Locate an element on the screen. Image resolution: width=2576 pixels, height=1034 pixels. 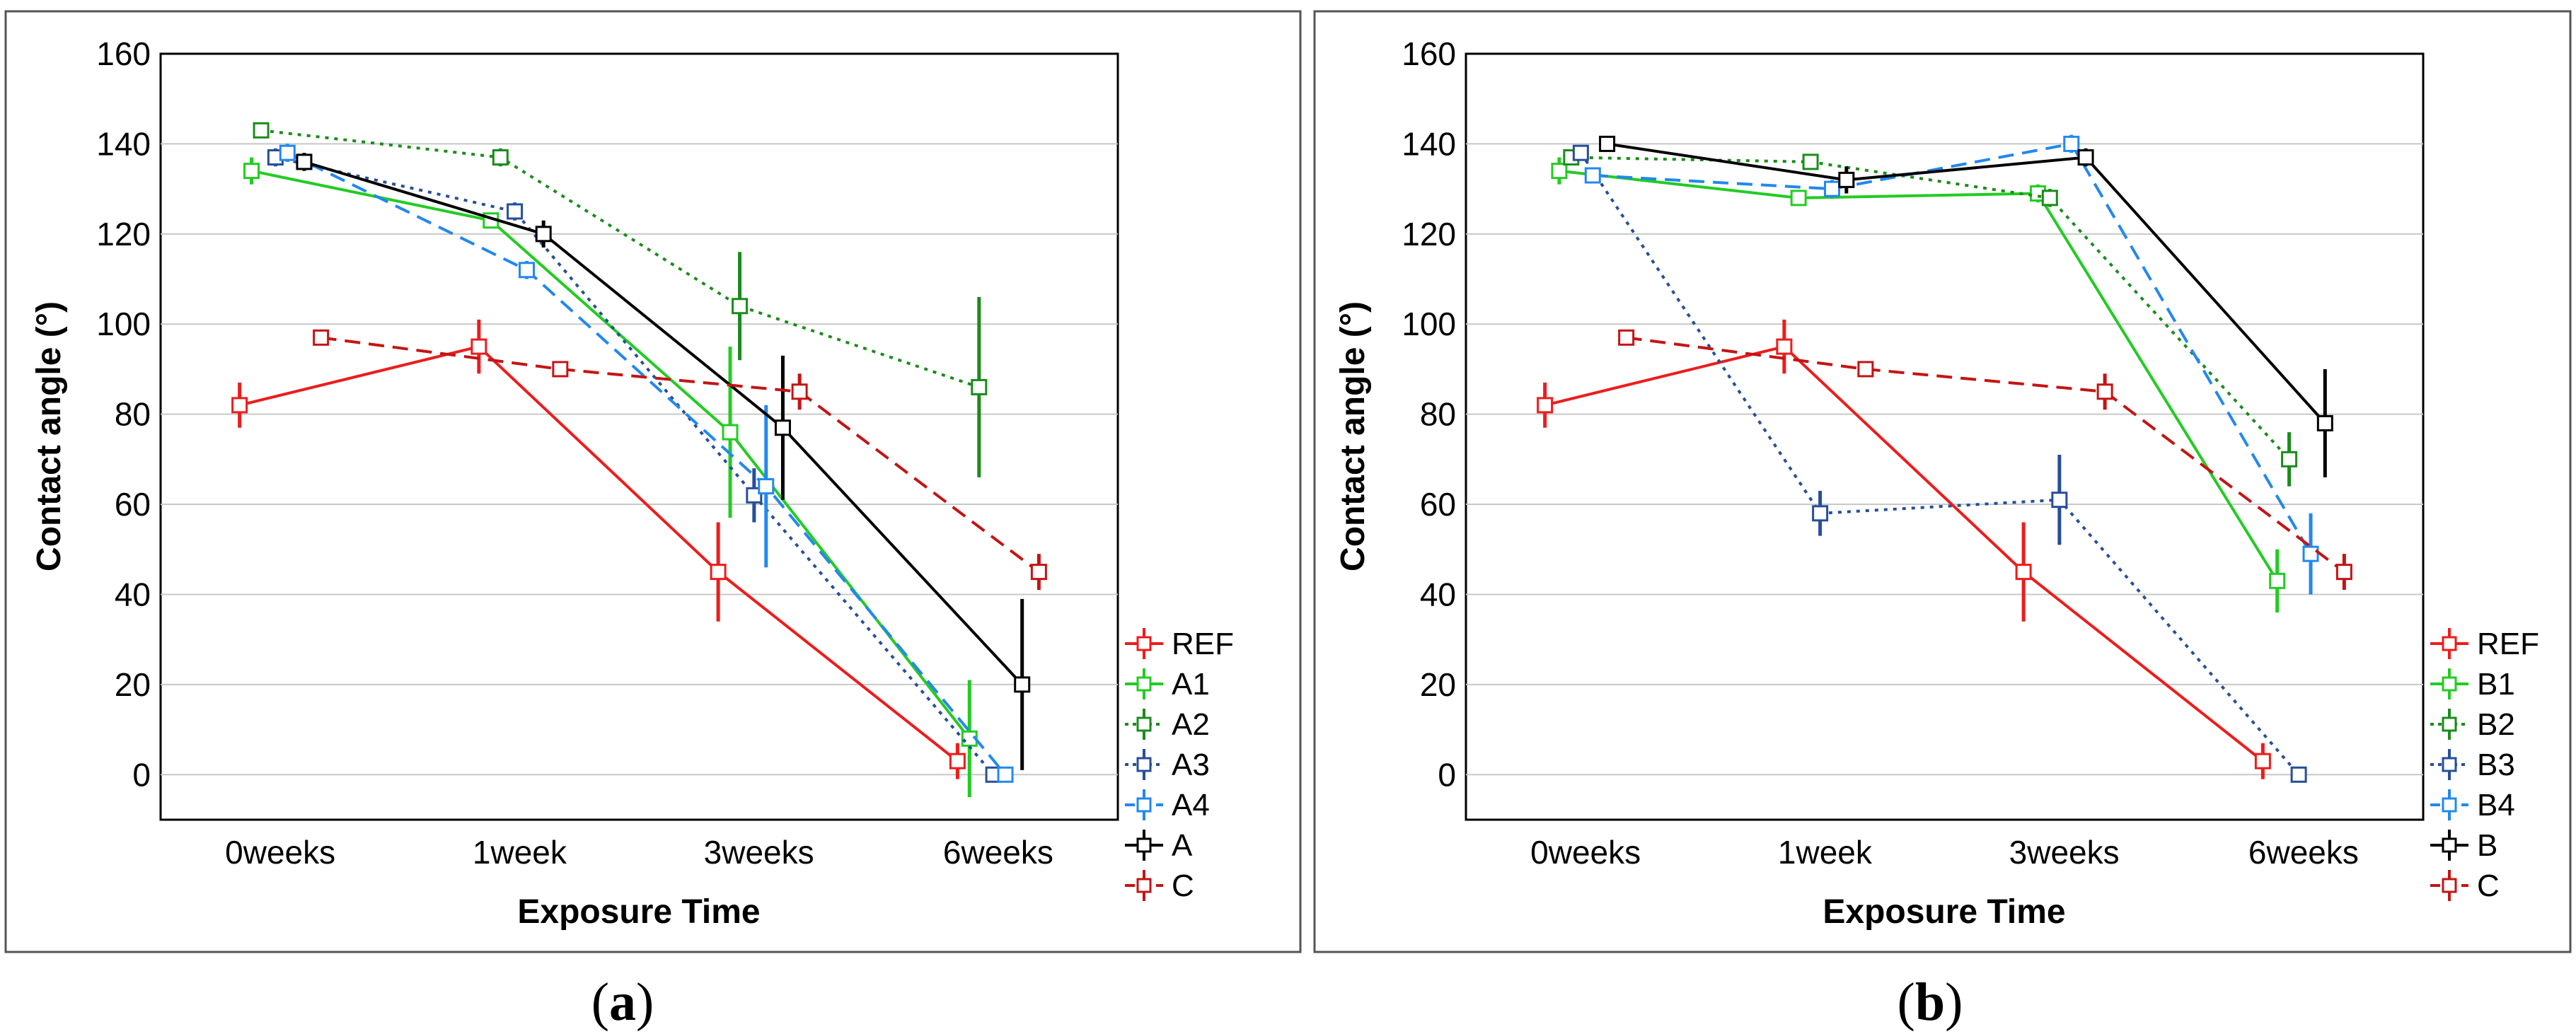
series-line-b4 is located at coordinates (1952, 348).